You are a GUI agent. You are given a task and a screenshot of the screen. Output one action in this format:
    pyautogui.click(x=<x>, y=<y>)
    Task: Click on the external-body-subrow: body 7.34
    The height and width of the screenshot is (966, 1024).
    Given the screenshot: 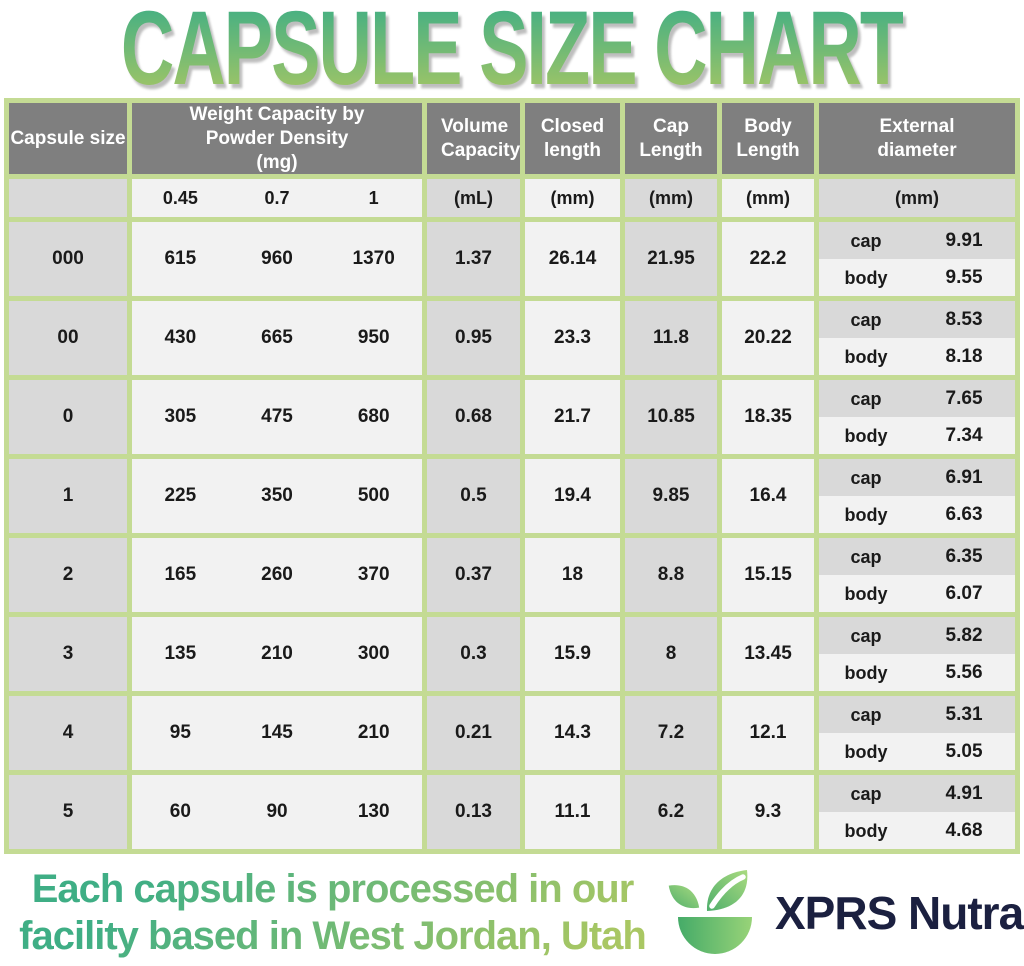 What is the action you would take?
    pyautogui.click(x=917, y=436)
    